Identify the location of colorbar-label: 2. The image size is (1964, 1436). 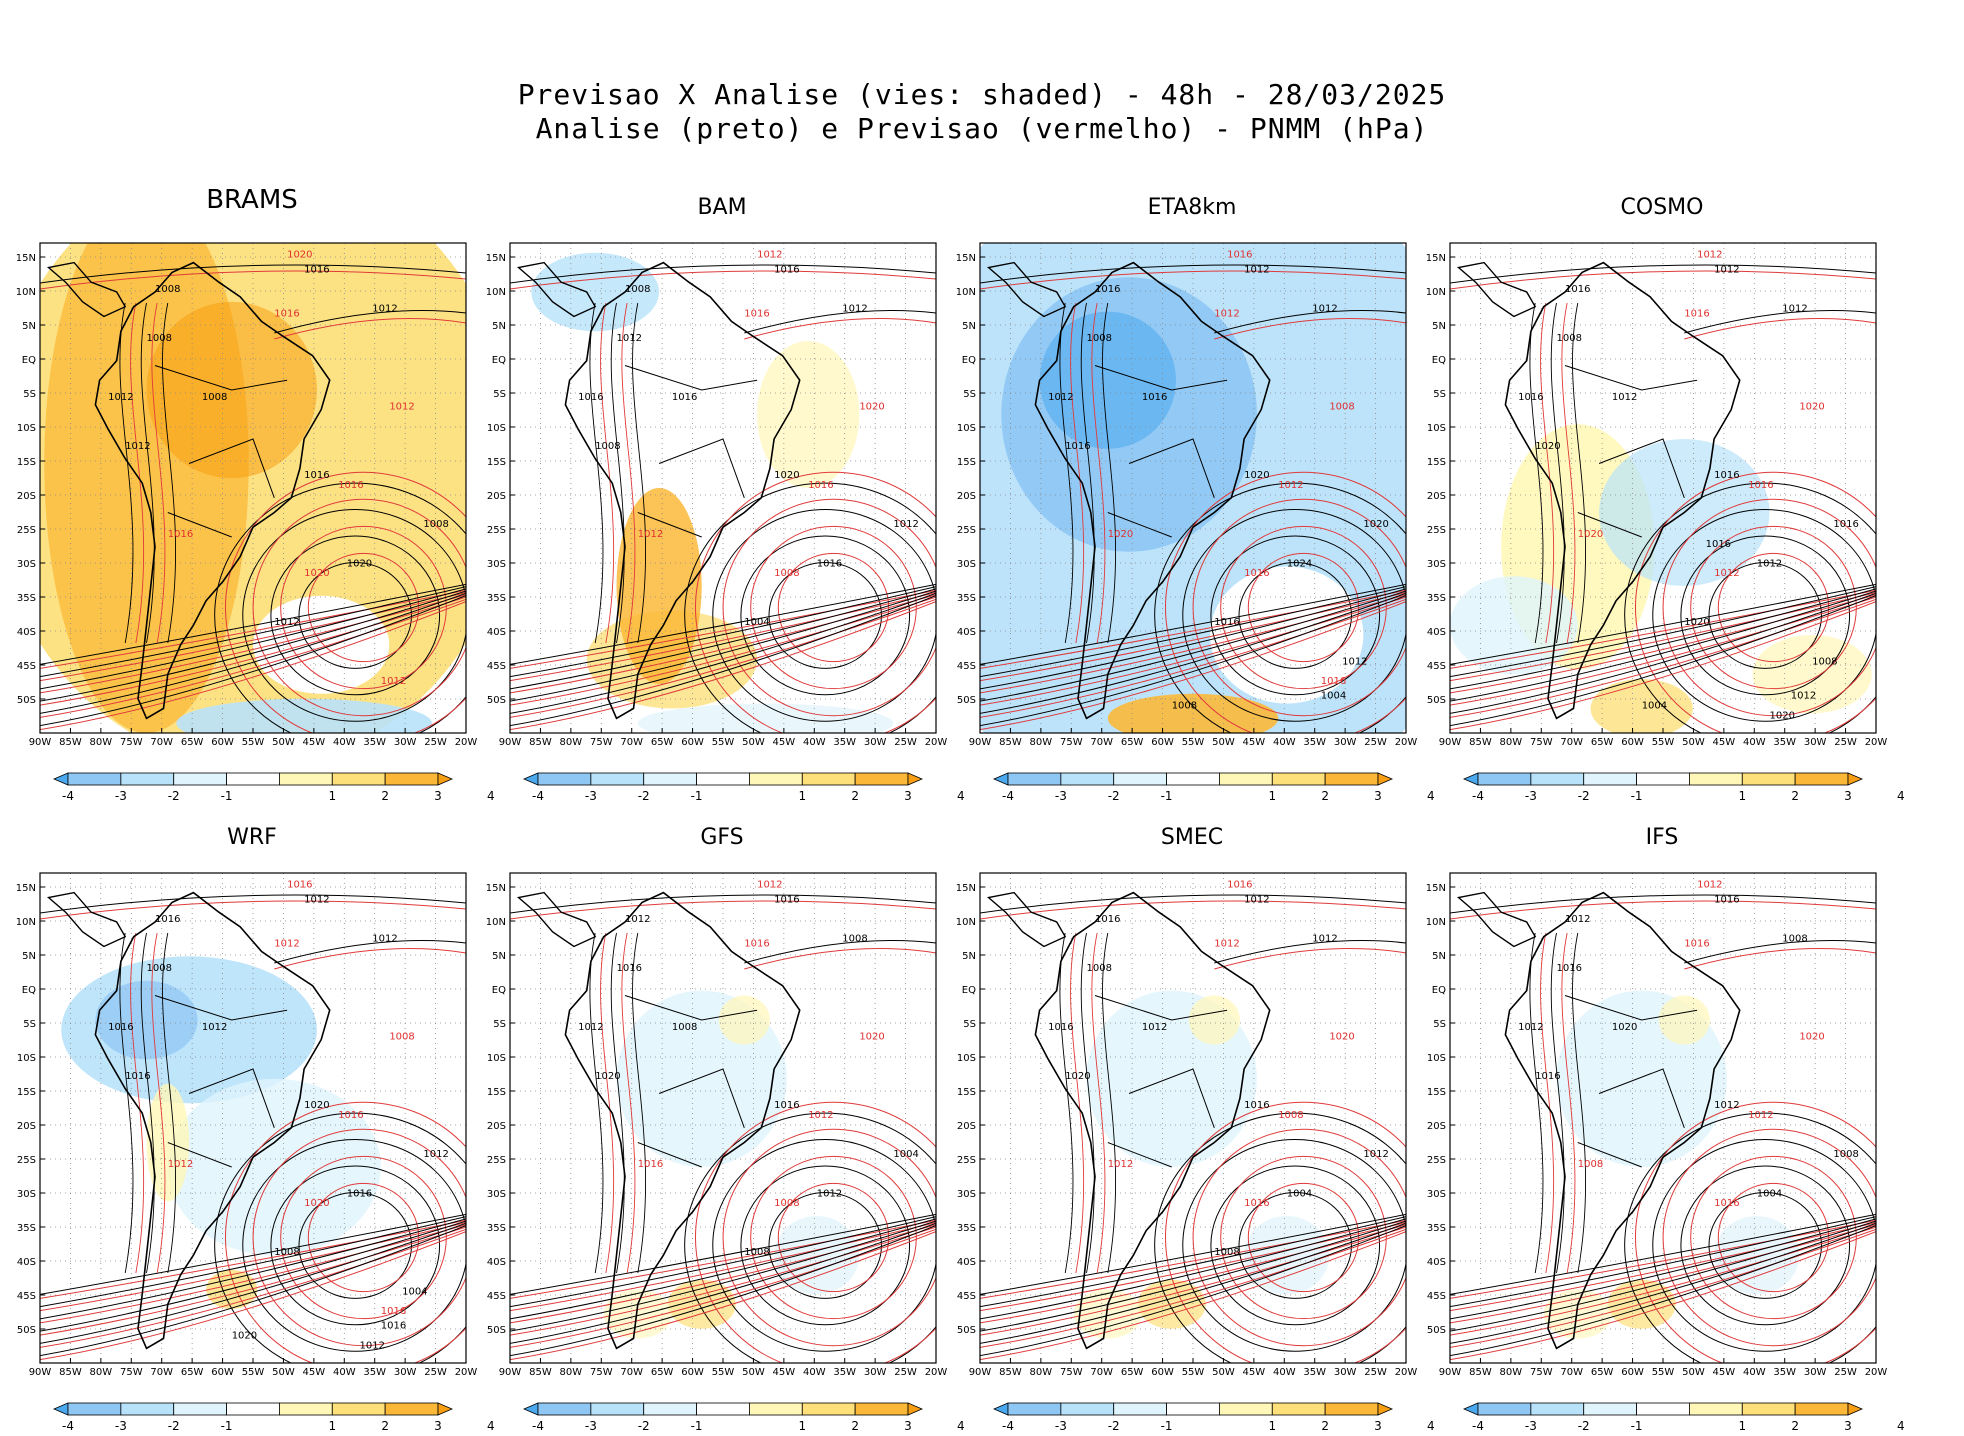
(1795, 796).